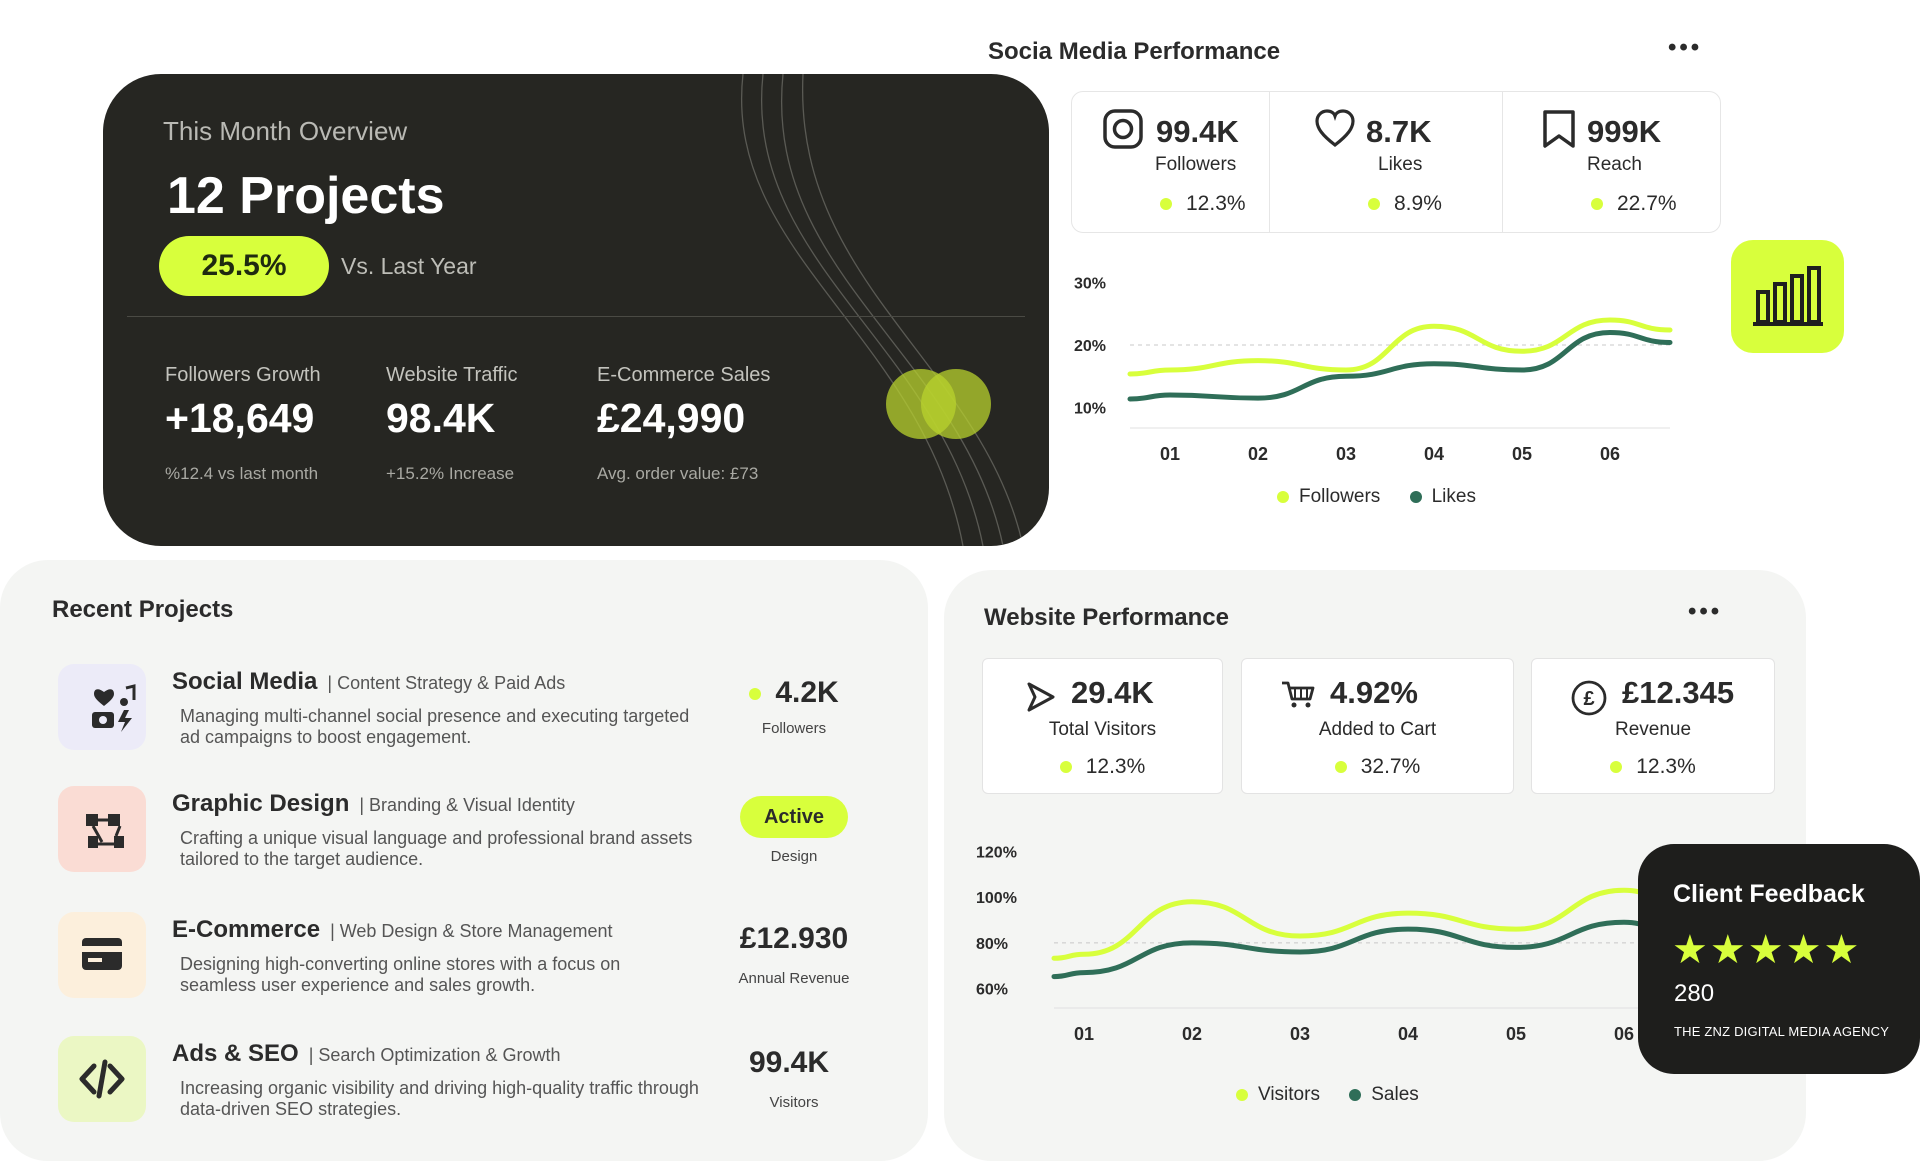 The width and height of the screenshot is (1920, 1161). Describe the element at coordinates (285, 131) in the screenshot. I see `overview-title: This Month Overview` at that location.